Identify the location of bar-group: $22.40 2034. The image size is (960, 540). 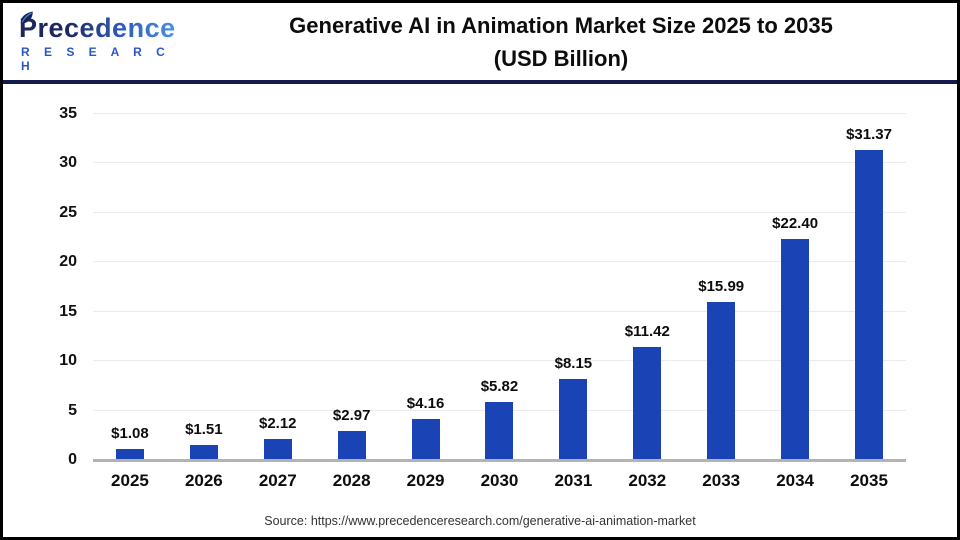
(795, 302).